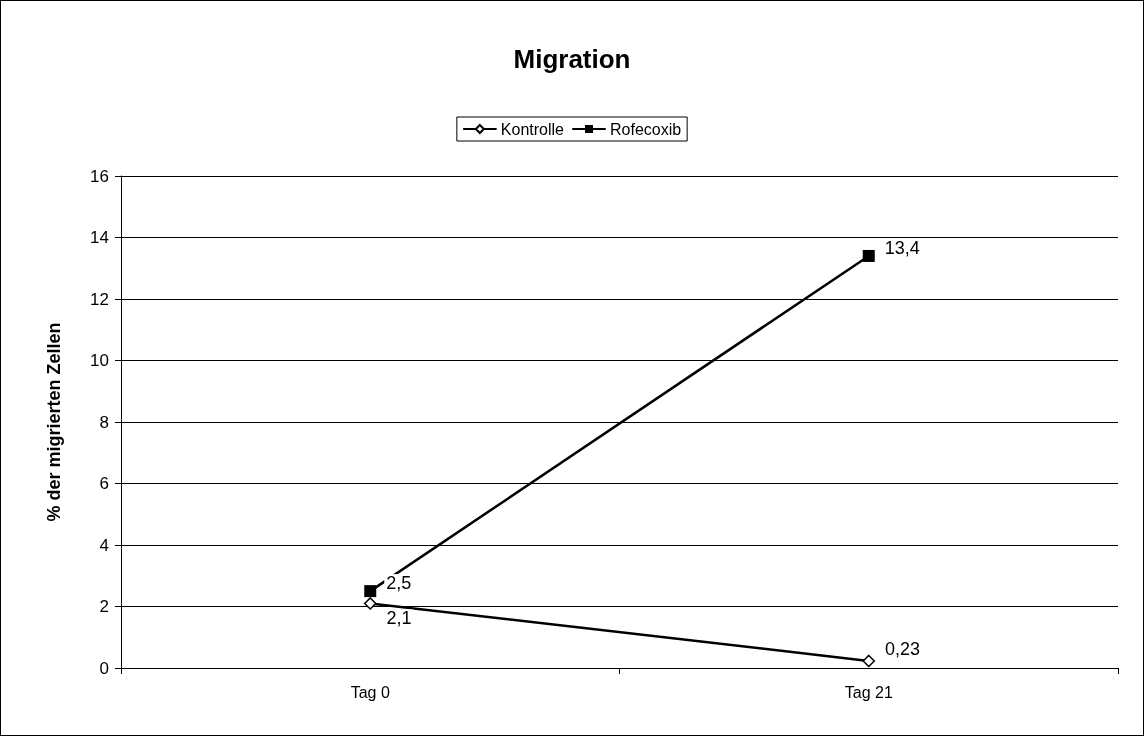  Describe the element at coordinates (99, 176) in the screenshot. I see `y-tick-label: 16` at that location.